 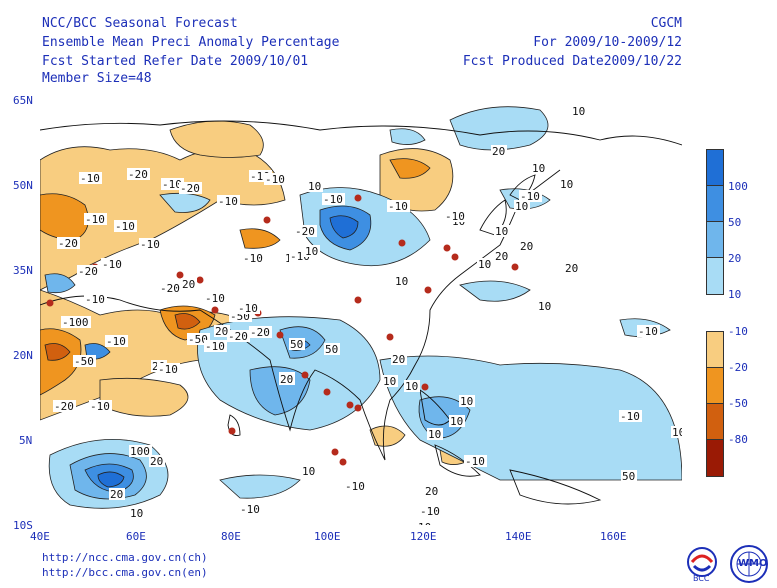 I want to click on contour-label: -100, so click(x=75, y=322).